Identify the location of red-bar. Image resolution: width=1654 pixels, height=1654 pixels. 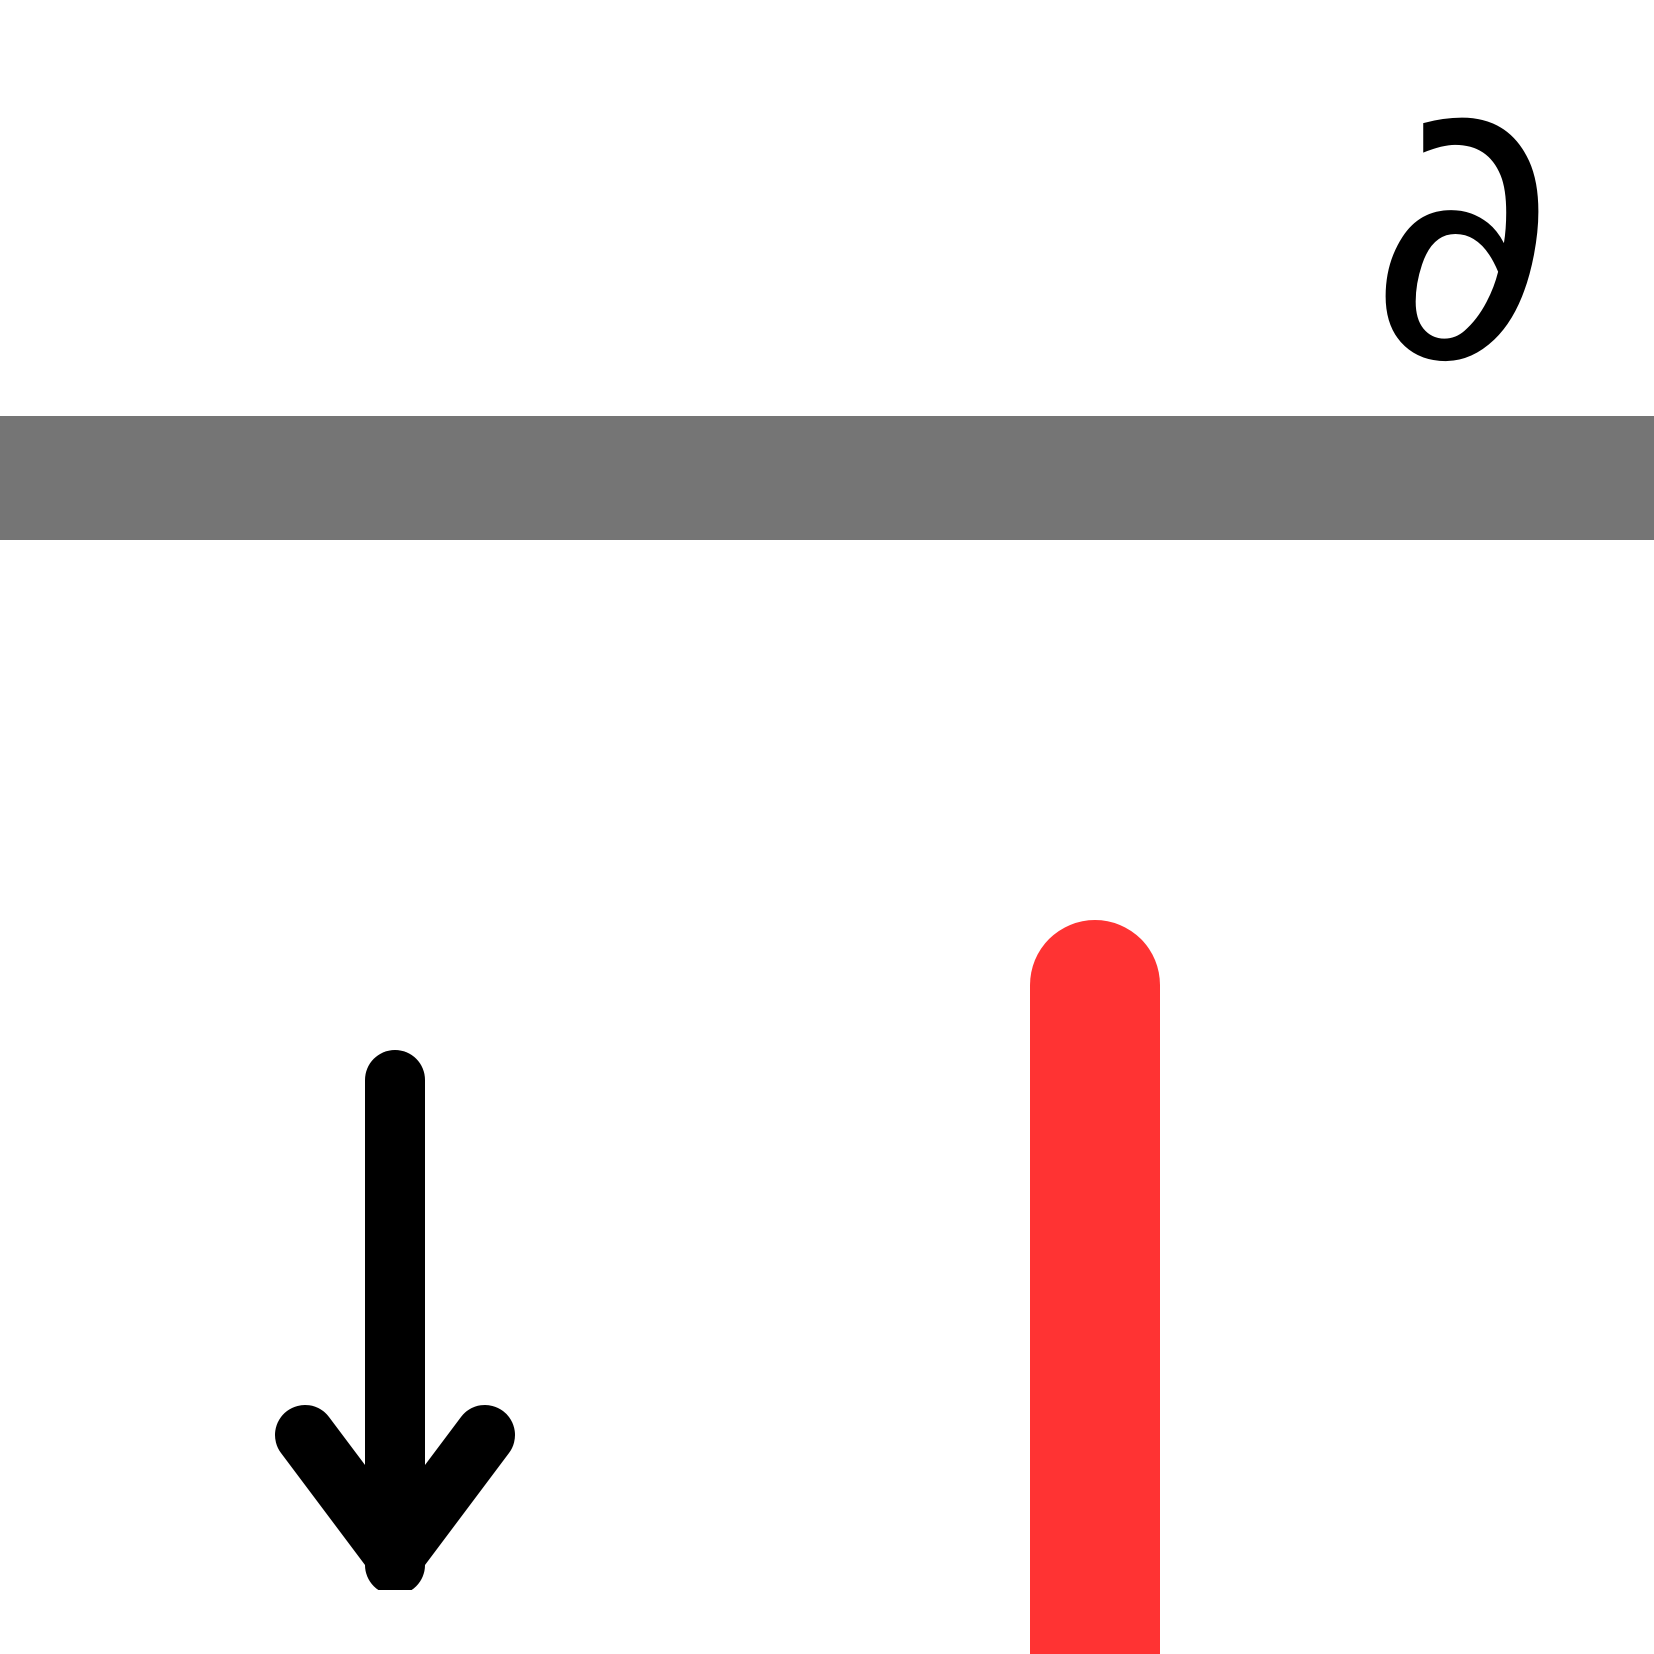
(1095, 1287).